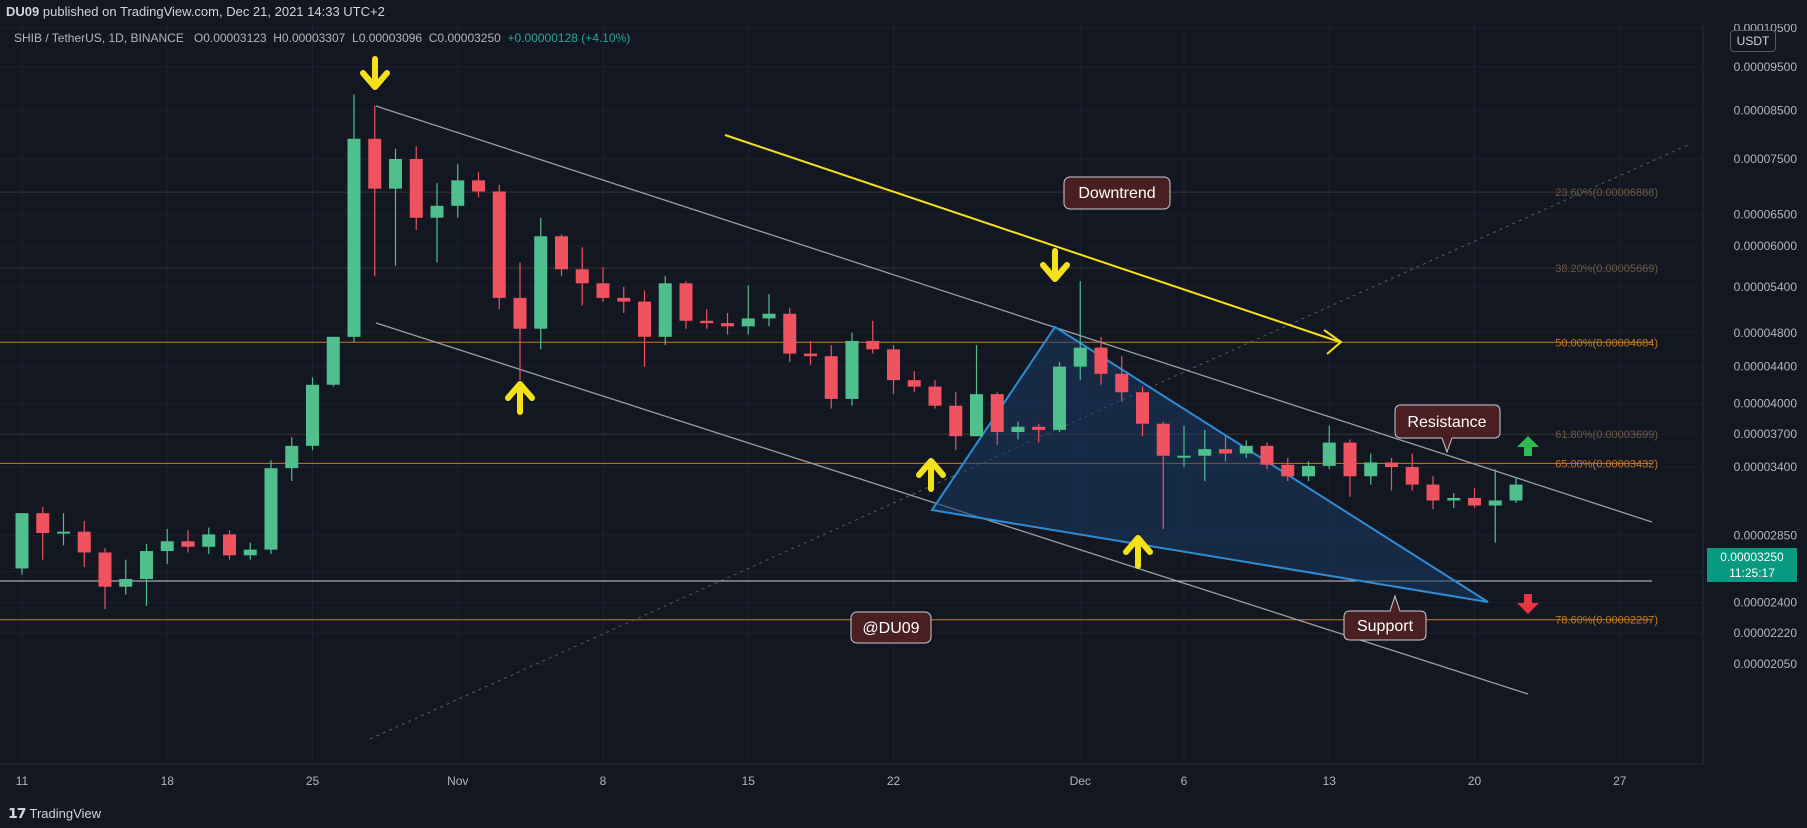  What do you see at coordinates (894, 781) in the screenshot?
I see `time-axis-label: 22` at bounding box center [894, 781].